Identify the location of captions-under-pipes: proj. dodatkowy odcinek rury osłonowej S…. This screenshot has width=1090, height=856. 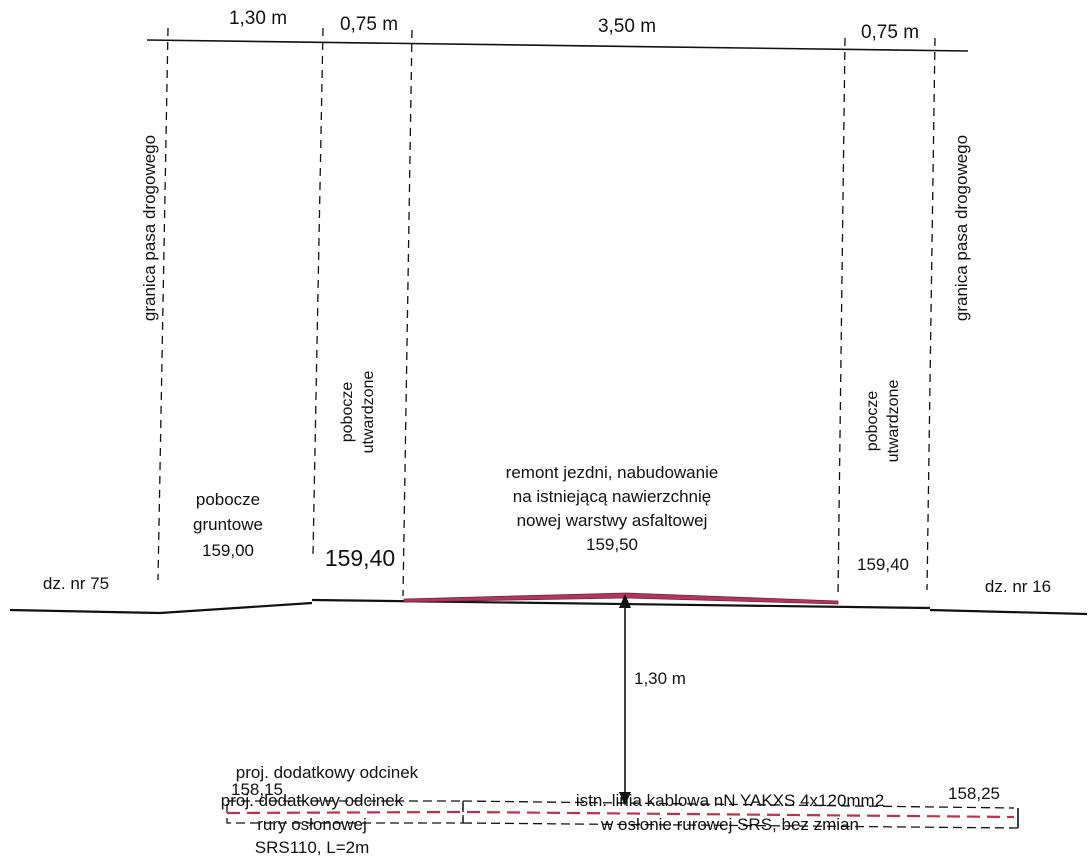
(552, 823).